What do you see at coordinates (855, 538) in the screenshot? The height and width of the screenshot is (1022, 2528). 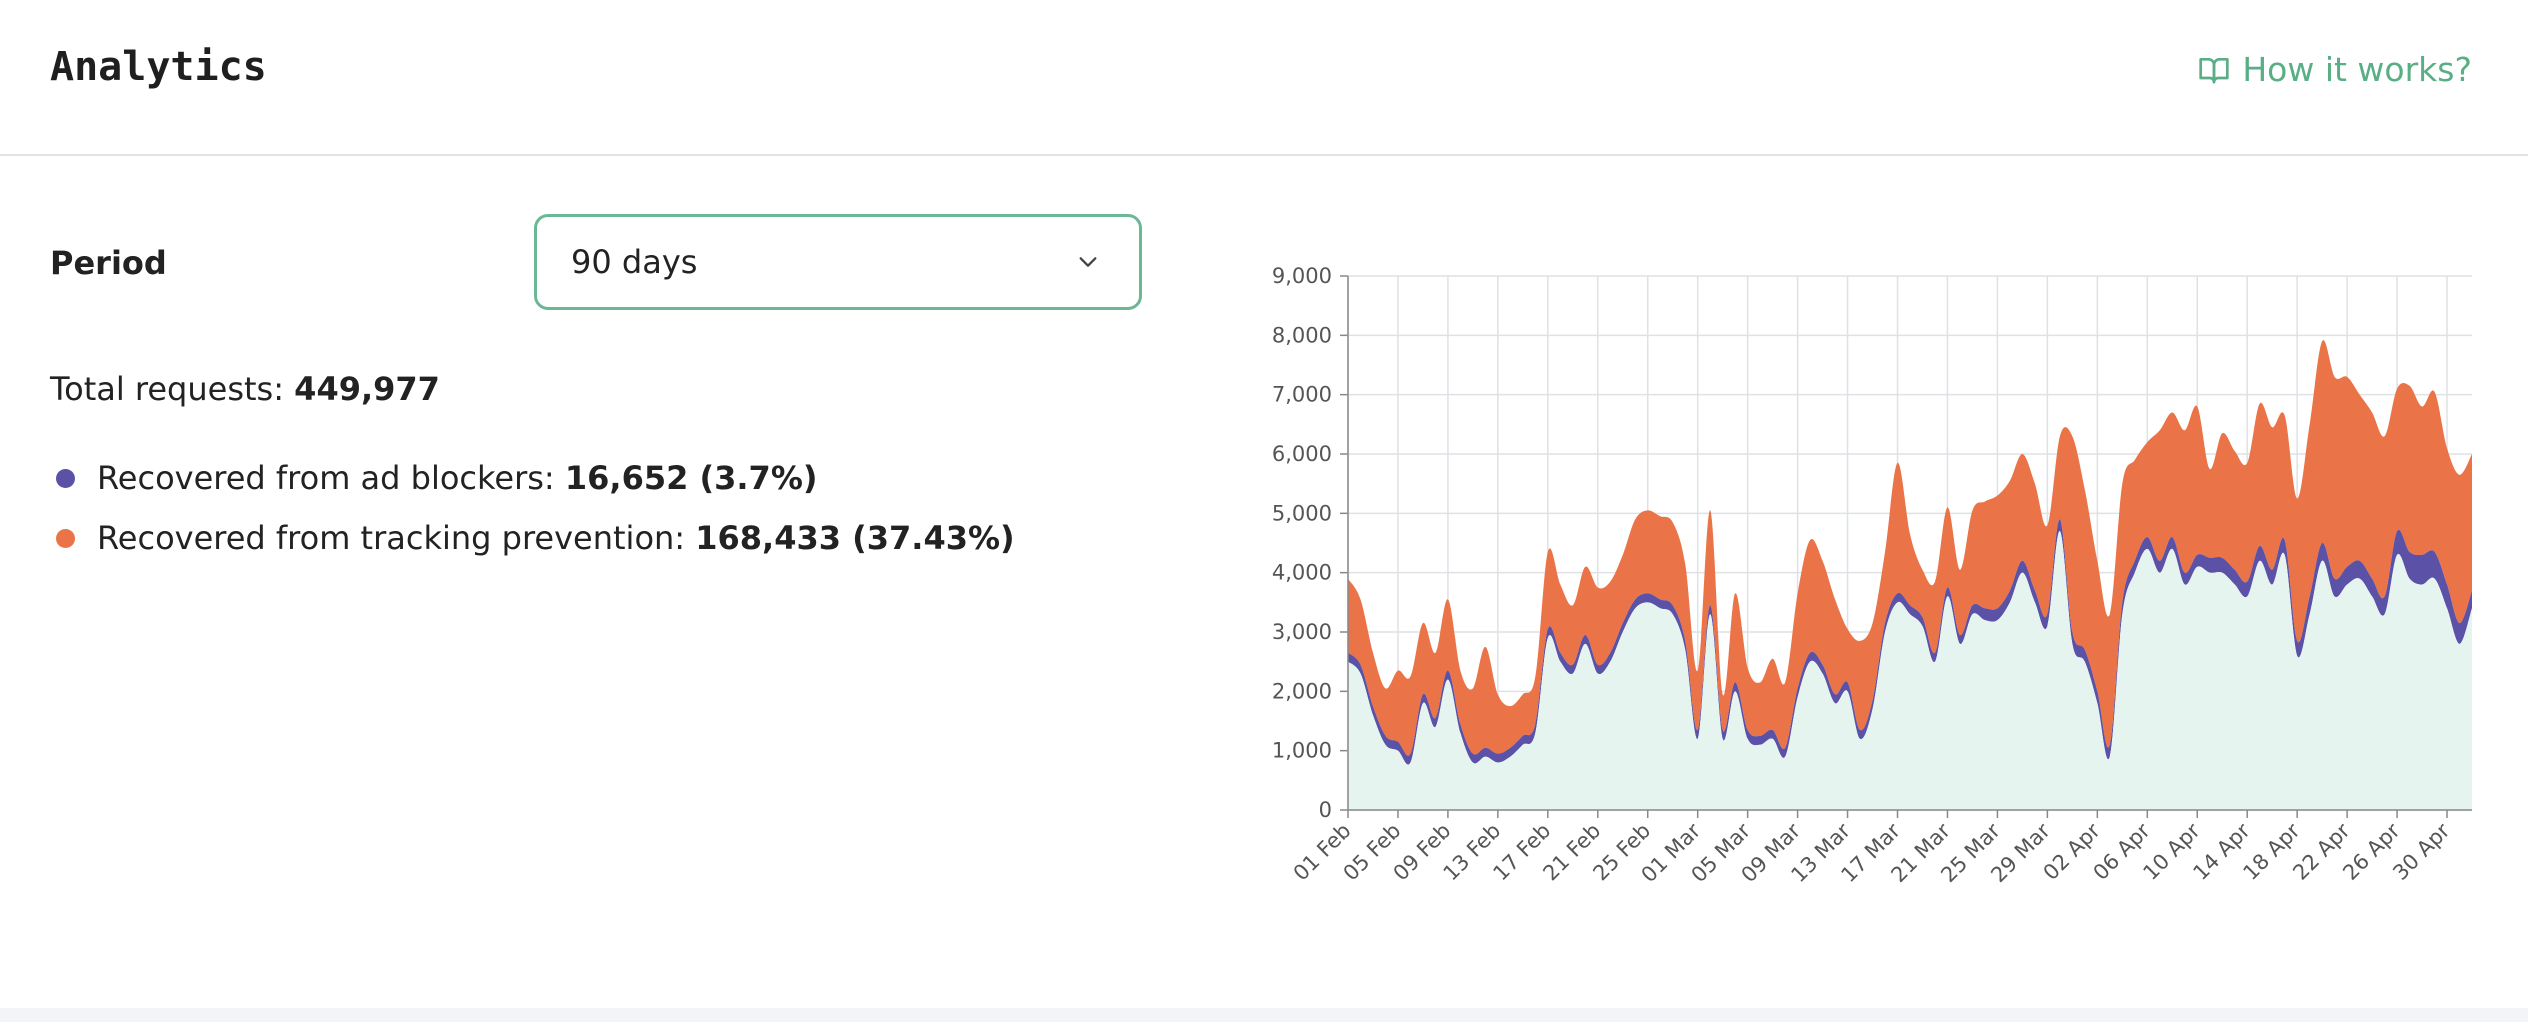 I see `tracking-value: 168,433 (37.43%)` at bounding box center [855, 538].